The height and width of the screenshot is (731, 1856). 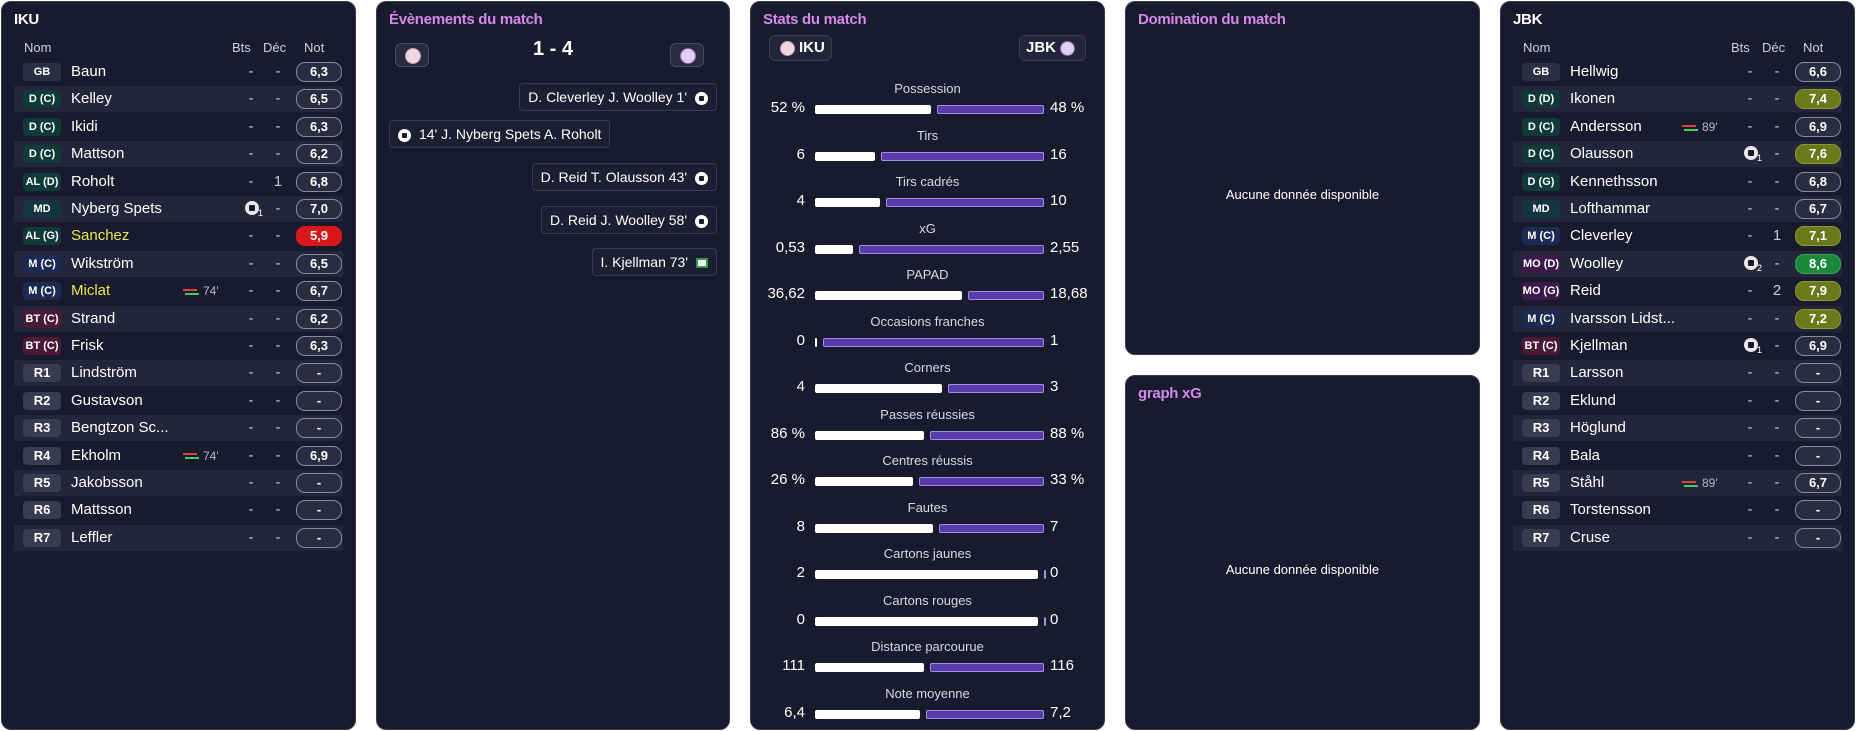 I want to click on player-name: Reid, so click(x=1585, y=291).